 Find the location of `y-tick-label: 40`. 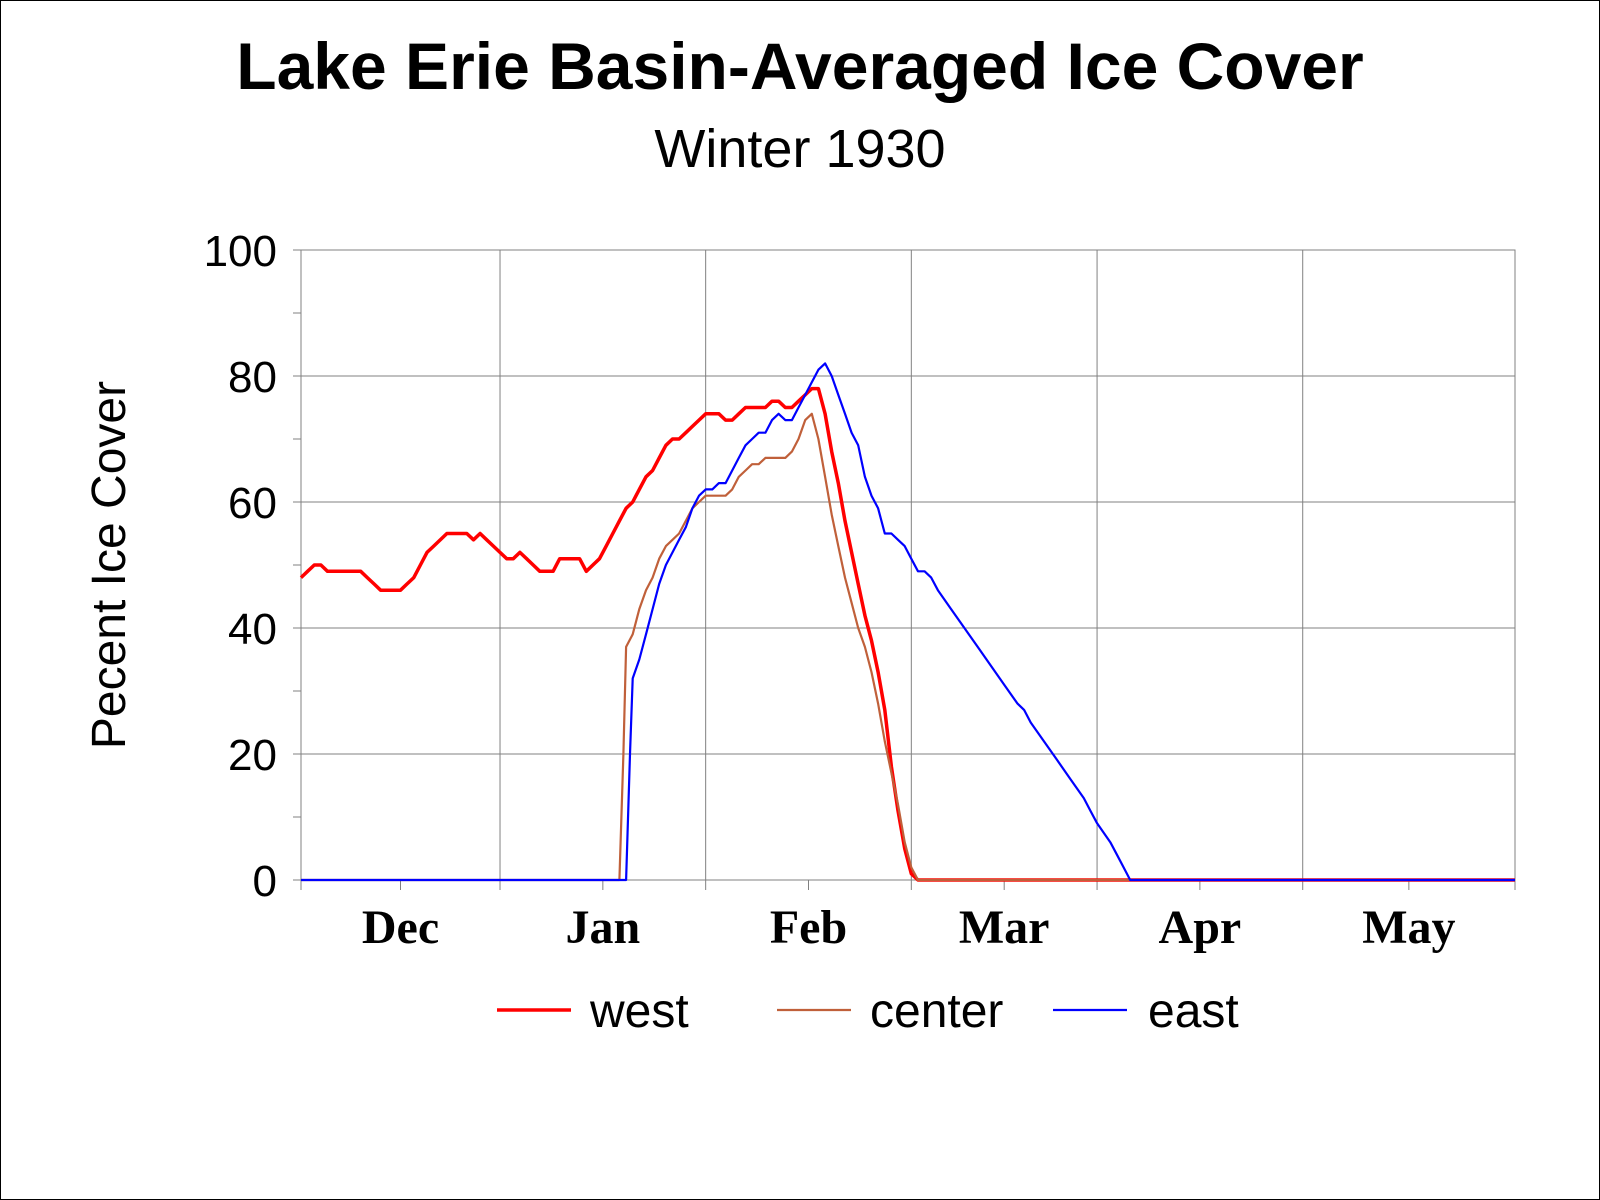

y-tick-label: 40 is located at coordinates (252, 629).